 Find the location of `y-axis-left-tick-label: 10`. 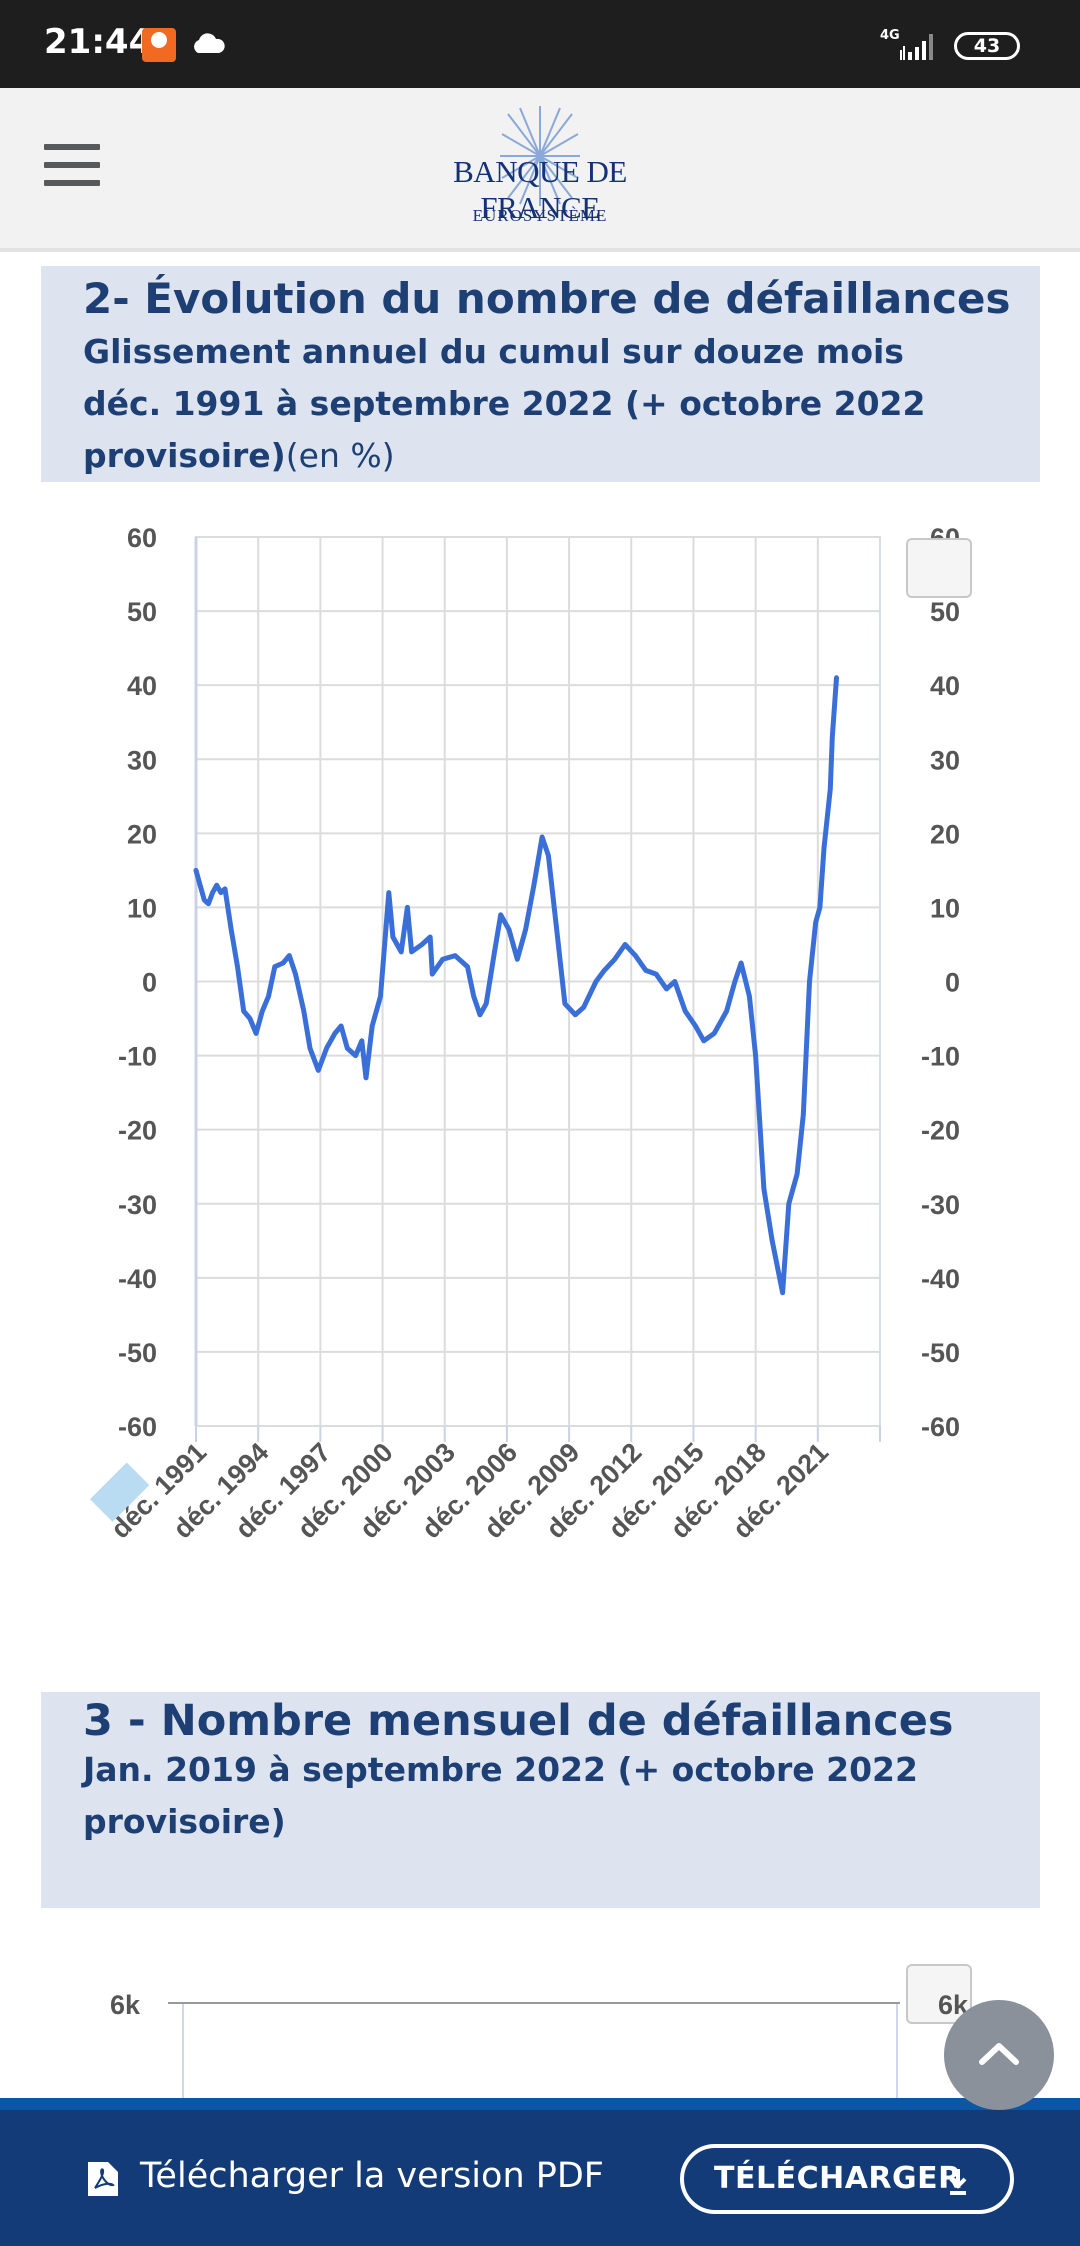

y-axis-left-tick-label: 10 is located at coordinates (142, 908).